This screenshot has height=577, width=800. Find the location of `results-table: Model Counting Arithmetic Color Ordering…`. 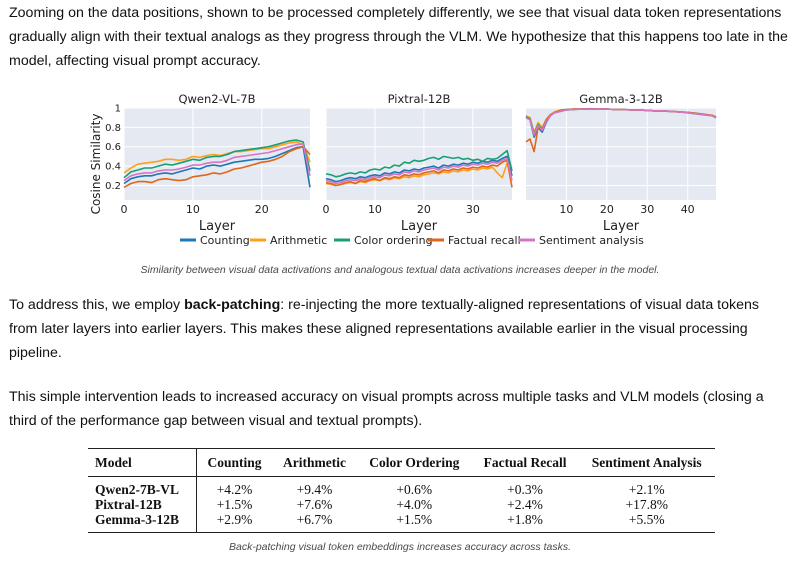

results-table: Model Counting Arithmetic Color Ordering… is located at coordinates (401, 490).